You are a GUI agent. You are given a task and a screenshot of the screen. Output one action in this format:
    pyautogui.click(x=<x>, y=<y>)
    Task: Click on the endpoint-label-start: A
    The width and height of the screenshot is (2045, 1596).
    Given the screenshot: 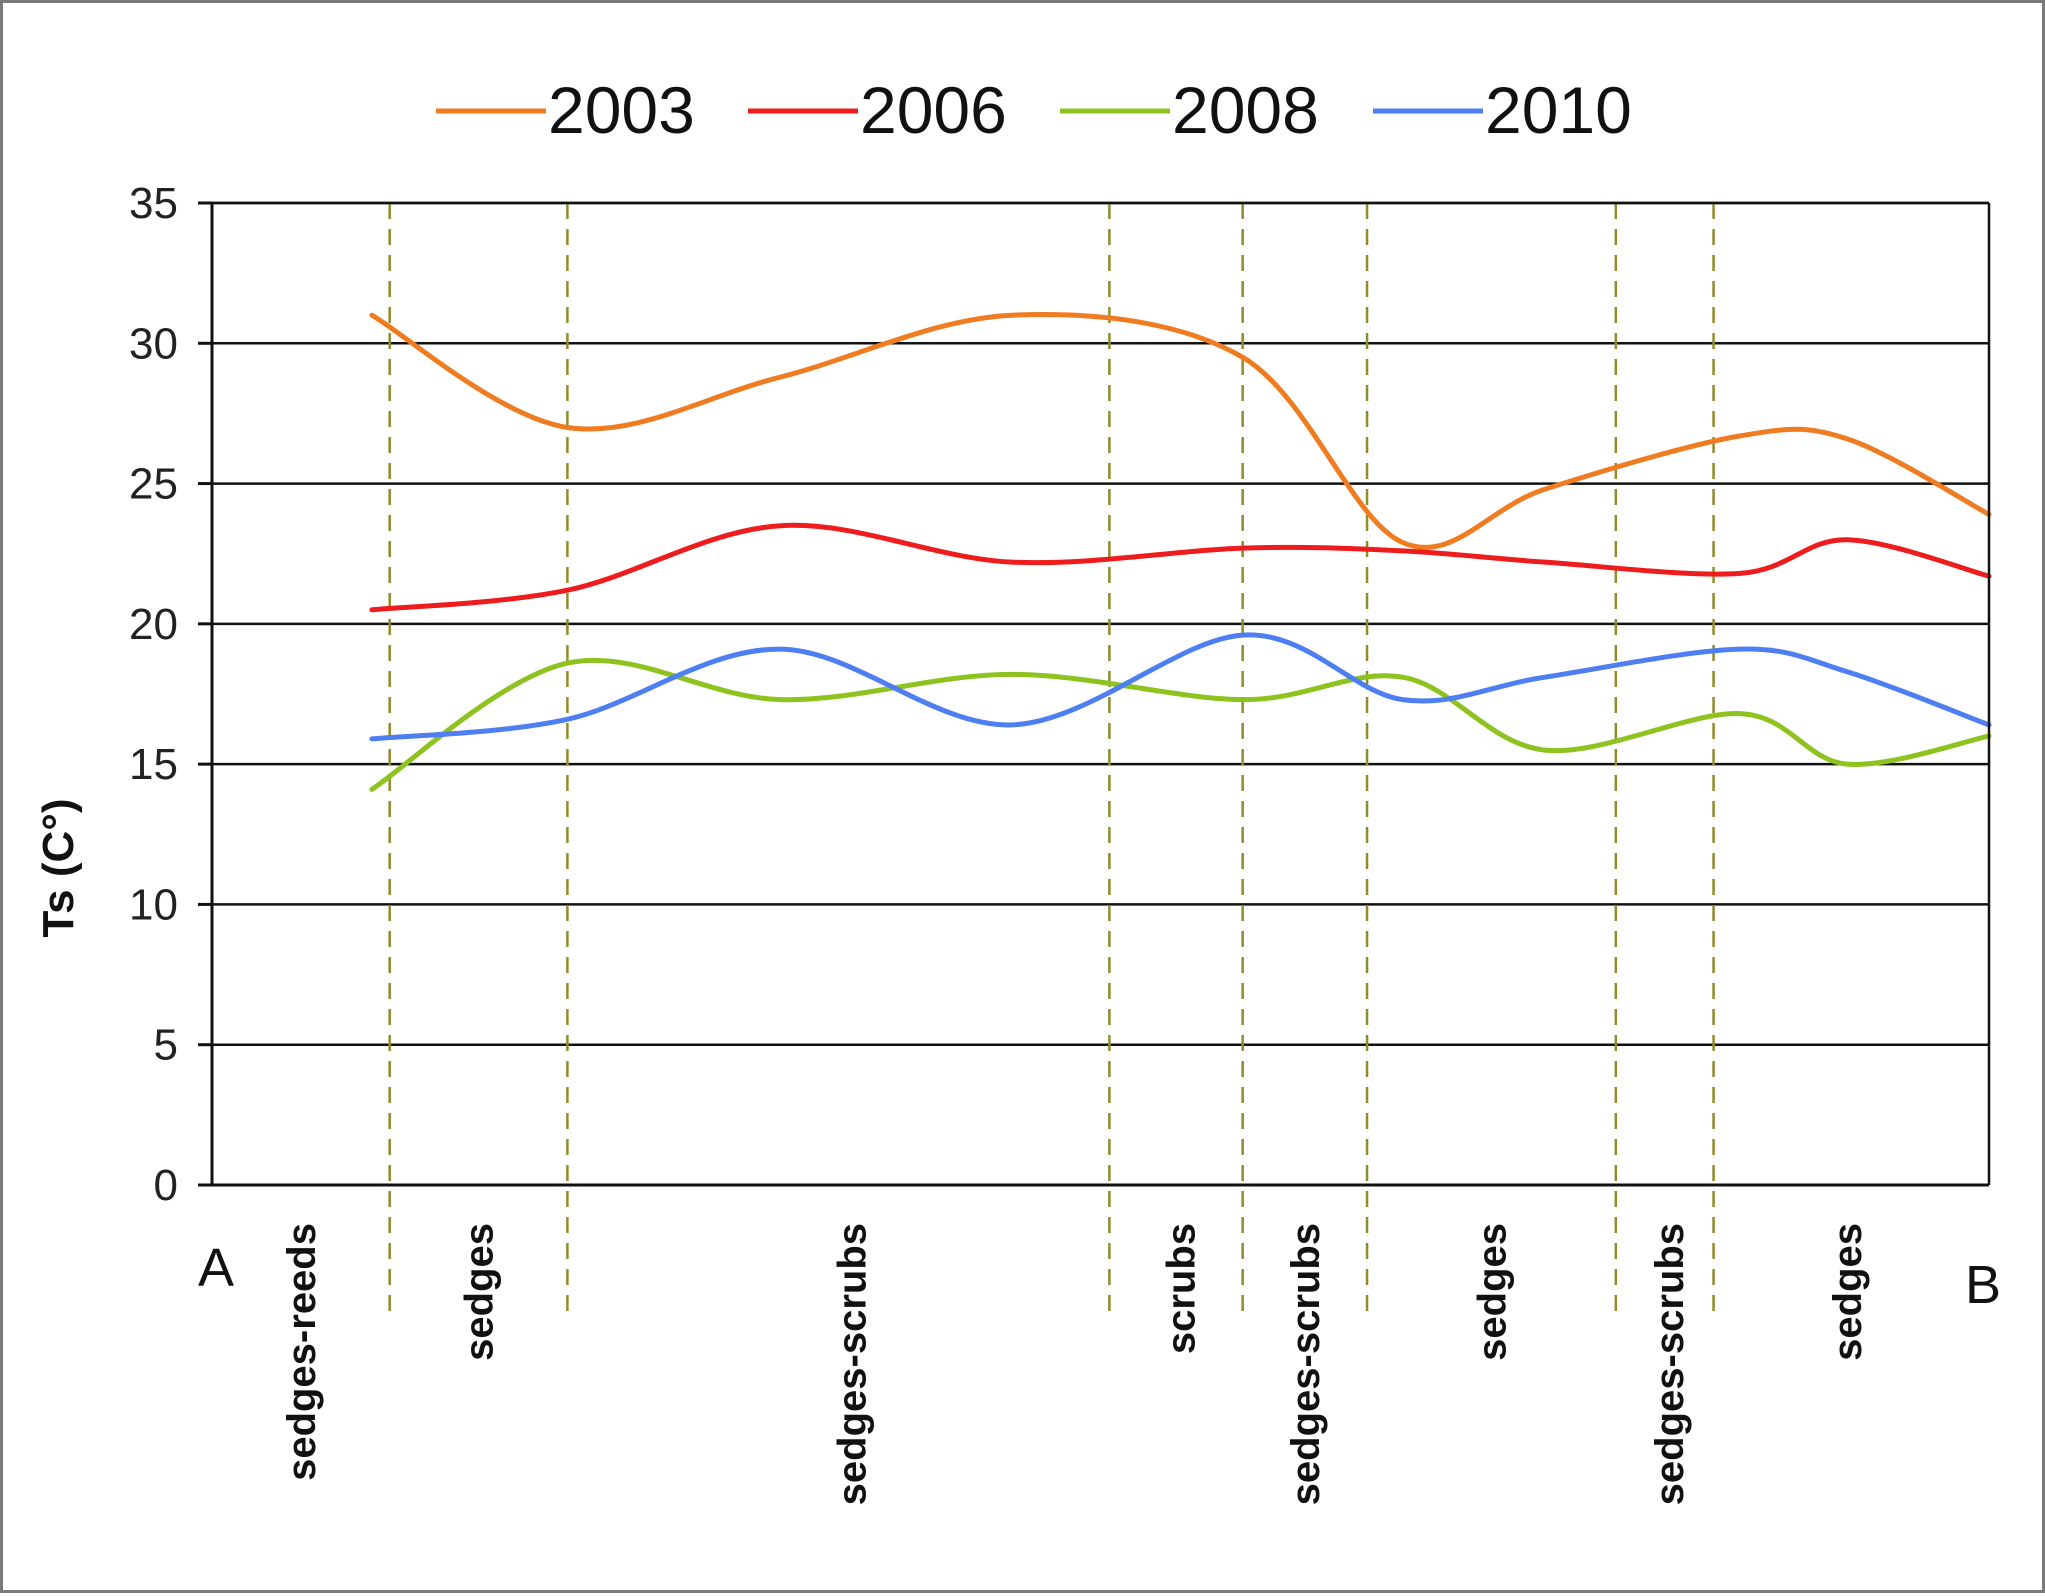 What is the action you would take?
    pyautogui.click(x=216, y=1268)
    